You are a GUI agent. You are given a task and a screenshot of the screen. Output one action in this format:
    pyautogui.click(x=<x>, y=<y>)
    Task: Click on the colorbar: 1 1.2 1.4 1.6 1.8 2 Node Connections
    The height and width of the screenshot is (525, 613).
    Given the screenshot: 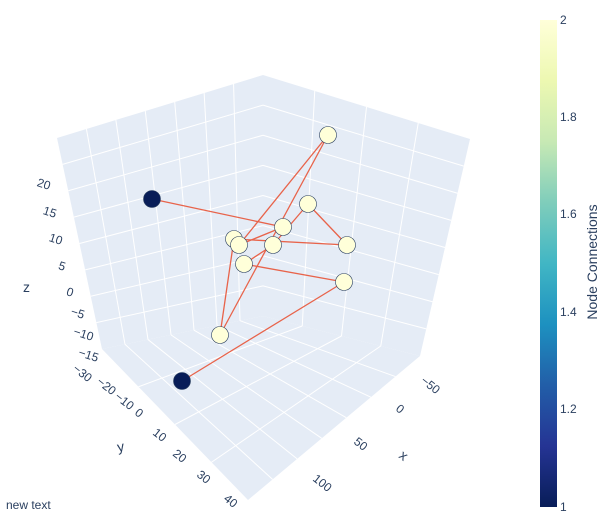 What is the action you would take?
    pyautogui.click(x=570, y=263)
    